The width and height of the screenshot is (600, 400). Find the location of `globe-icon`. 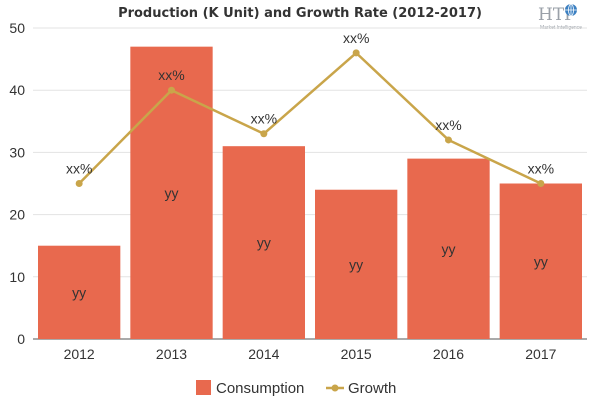

globe-icon is located at coordinates (571, 10).